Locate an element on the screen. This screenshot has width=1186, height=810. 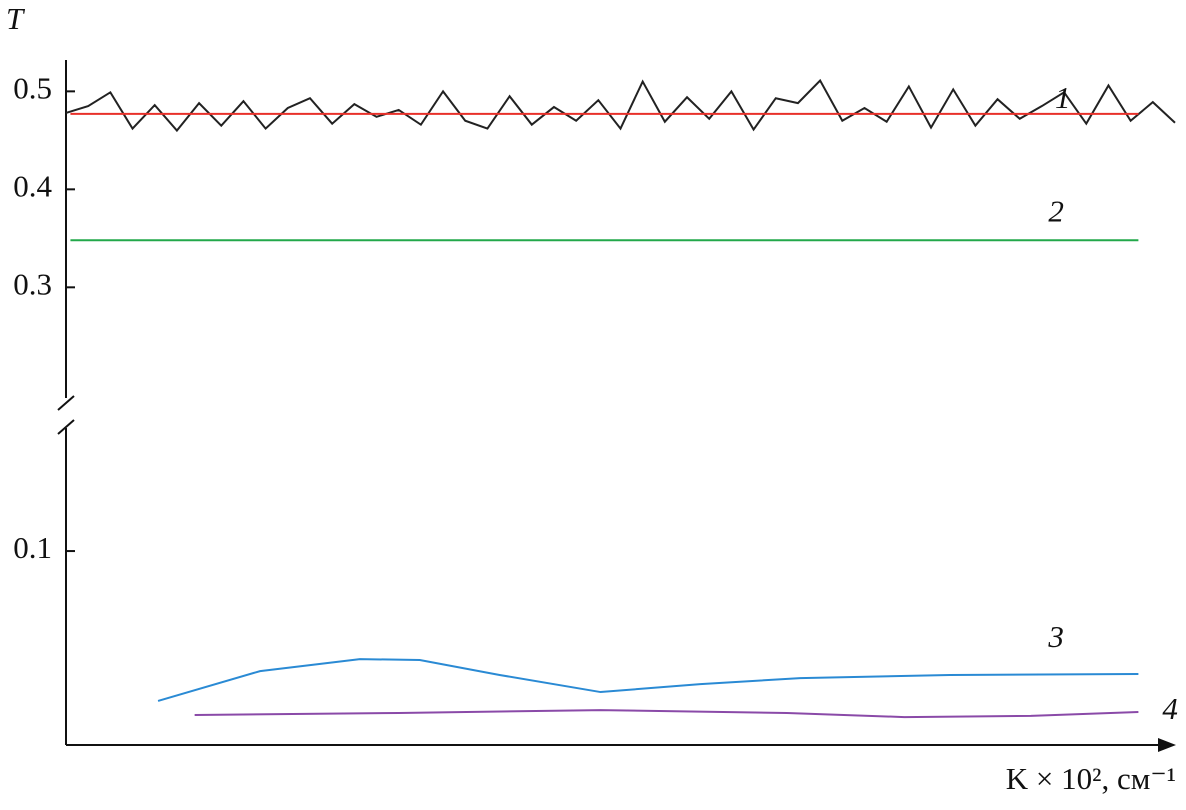
y-axis-label: T is located at coordinates (16, 18).